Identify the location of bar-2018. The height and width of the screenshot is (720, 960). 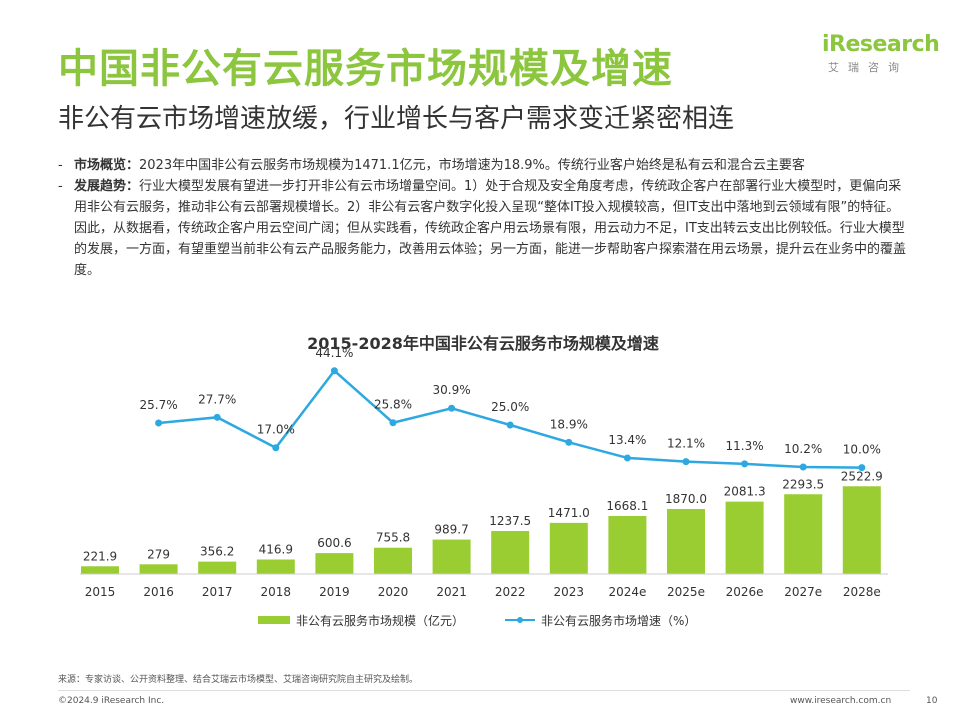
(275, 566).